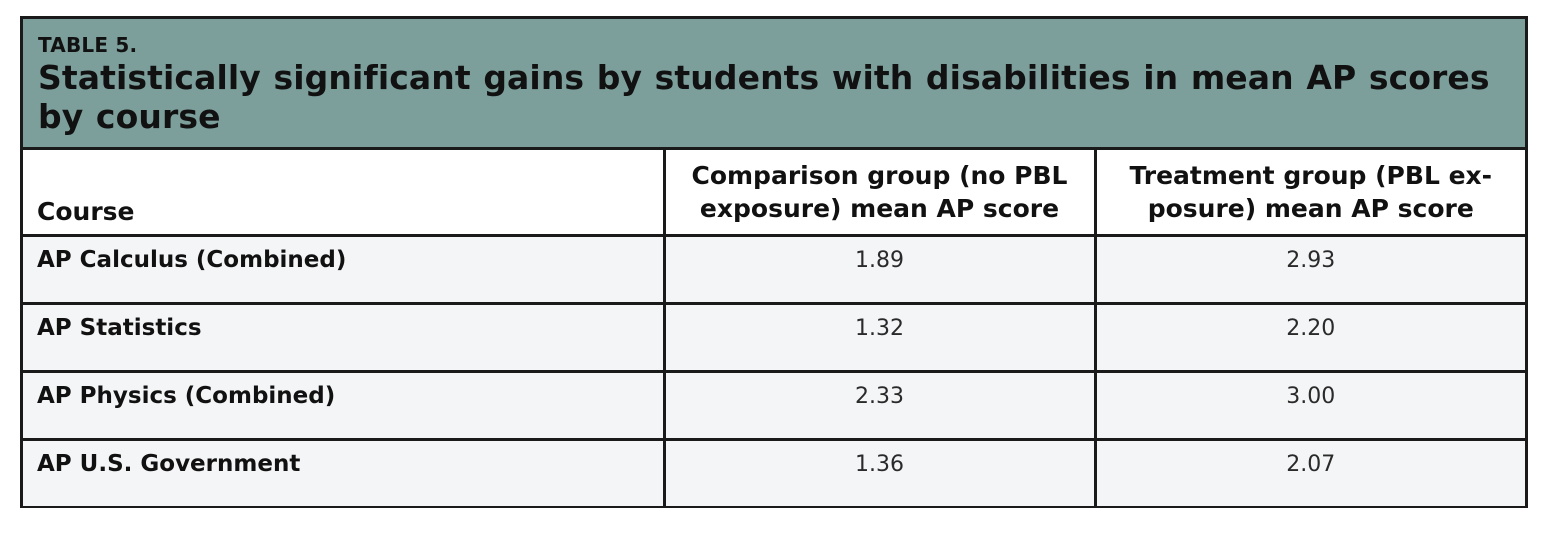 This screenshot has width=1550, height=534. Describe the element at coordinates (86, 211) in the screenshot. I see `column-header-course-label: Course` at that location.